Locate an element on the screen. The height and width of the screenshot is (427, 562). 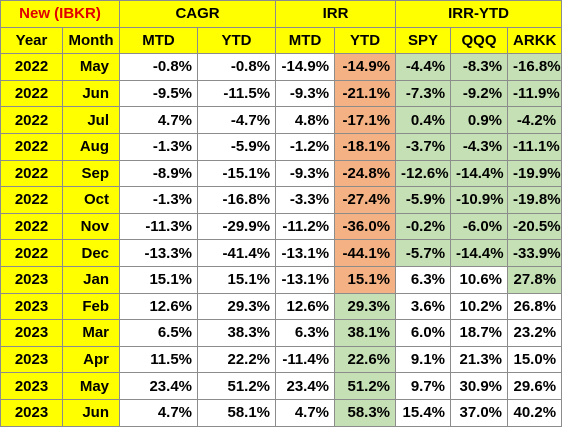
irr-ytd-cell: -17.1% is located at coordinates (365, 120).